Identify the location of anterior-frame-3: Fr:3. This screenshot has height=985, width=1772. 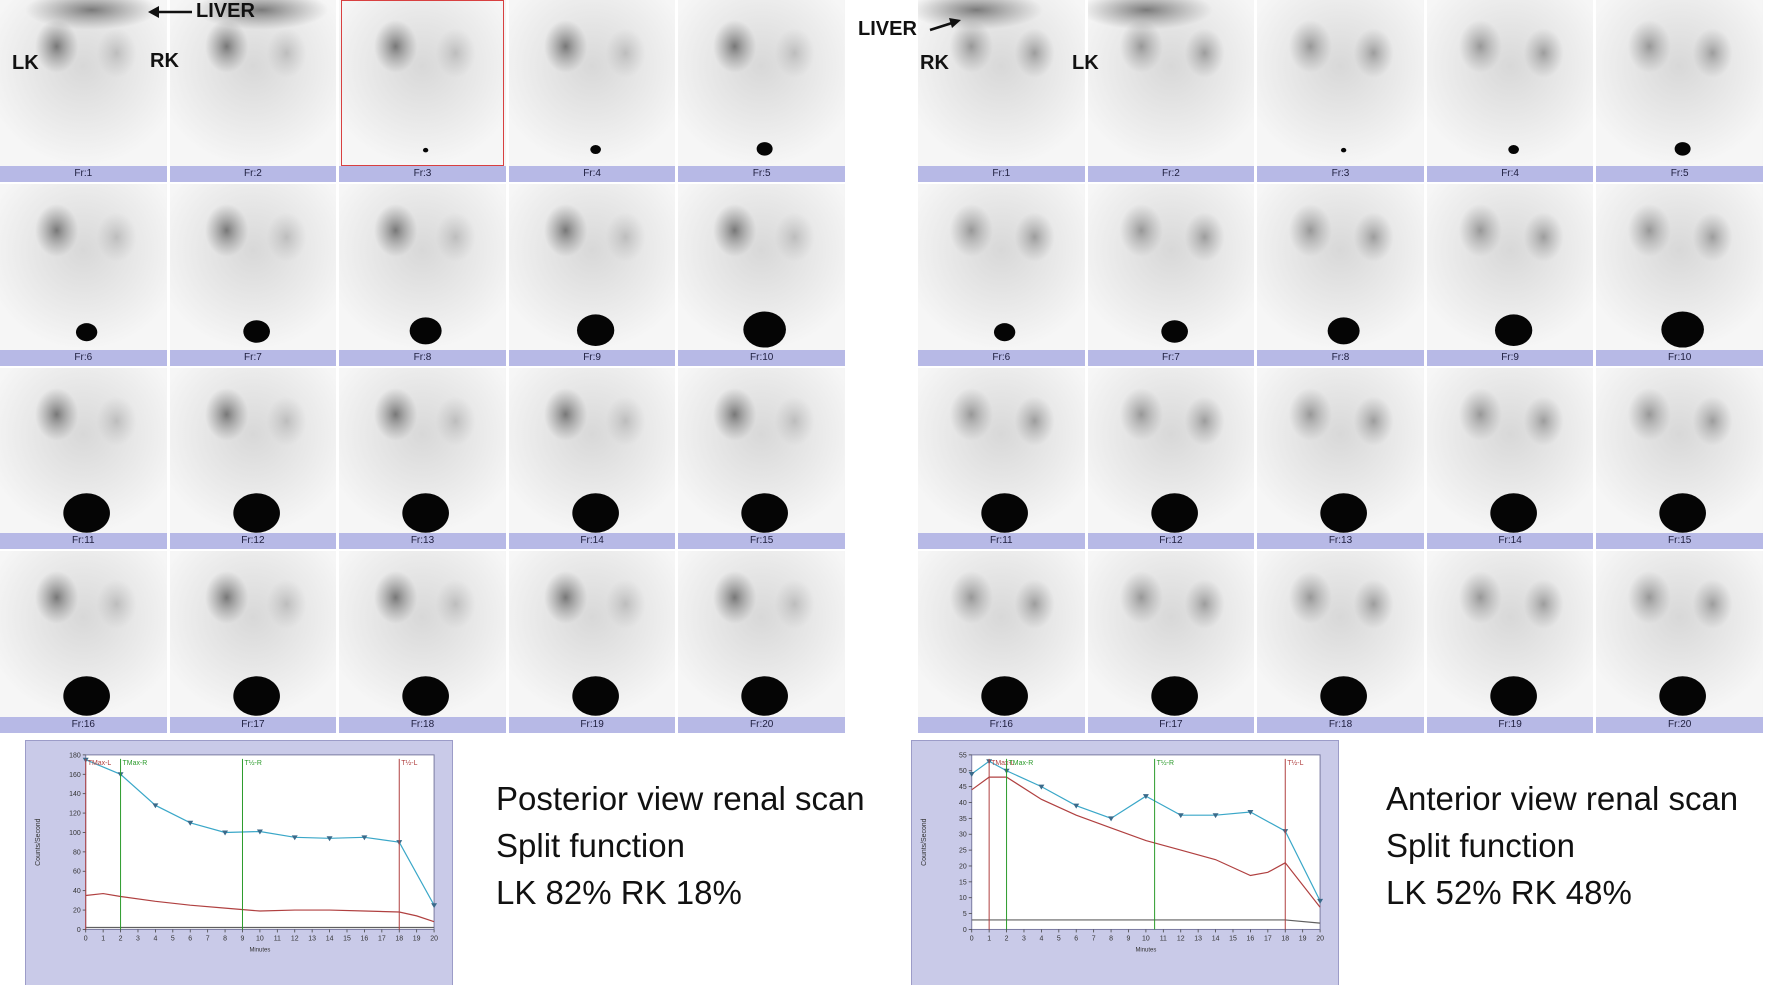
(1340, 91).